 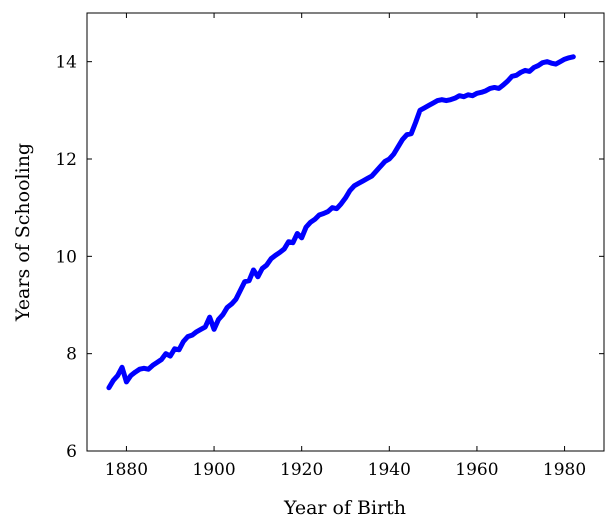 I want to click on x-tick-label: 1920, so click(x=301, y=470).